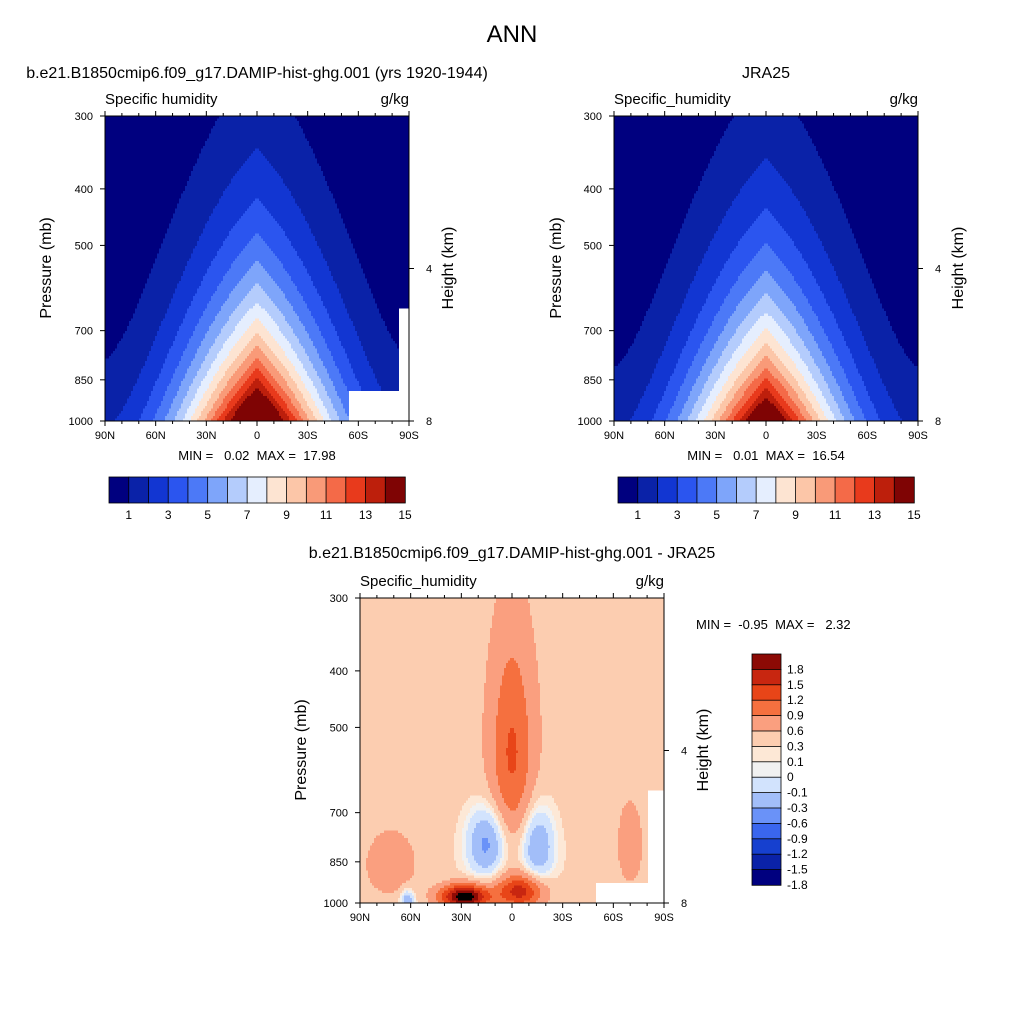  I want to click on x-tick-label: 60S, so click(359, 436).